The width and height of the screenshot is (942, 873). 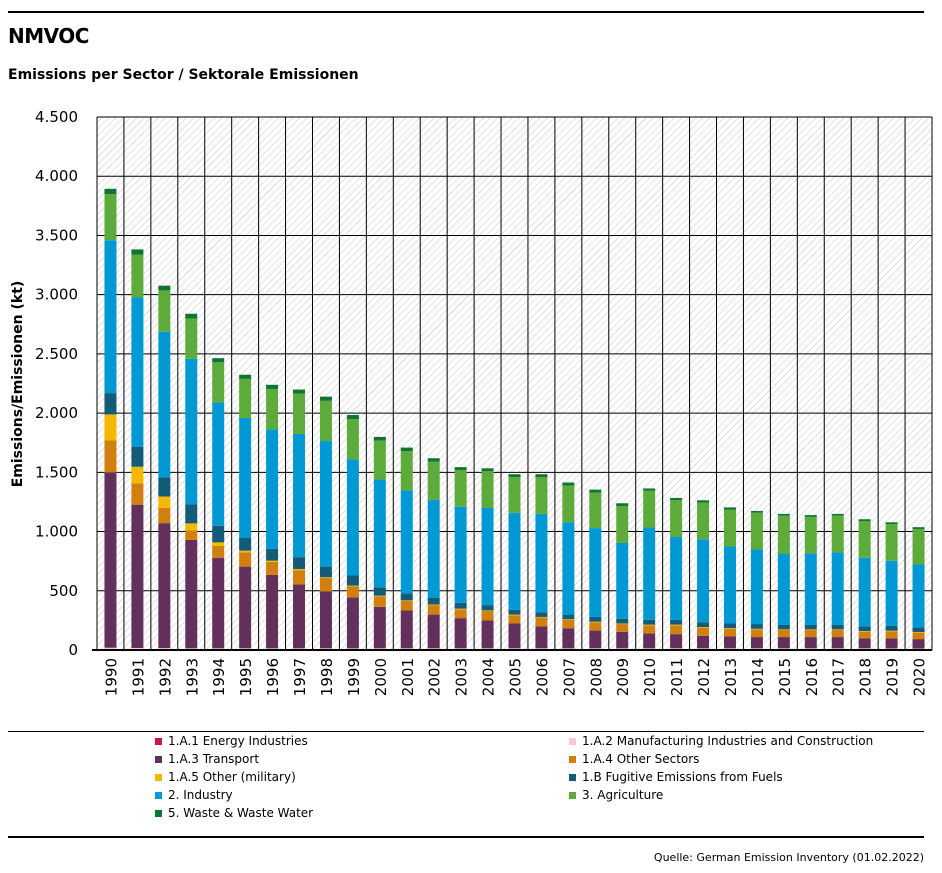 What do you see at coordinates (238, 741) in the screenshot?
I see `legend-label: 1.A.1 Energy Industries` at bounding box center [238, 741].